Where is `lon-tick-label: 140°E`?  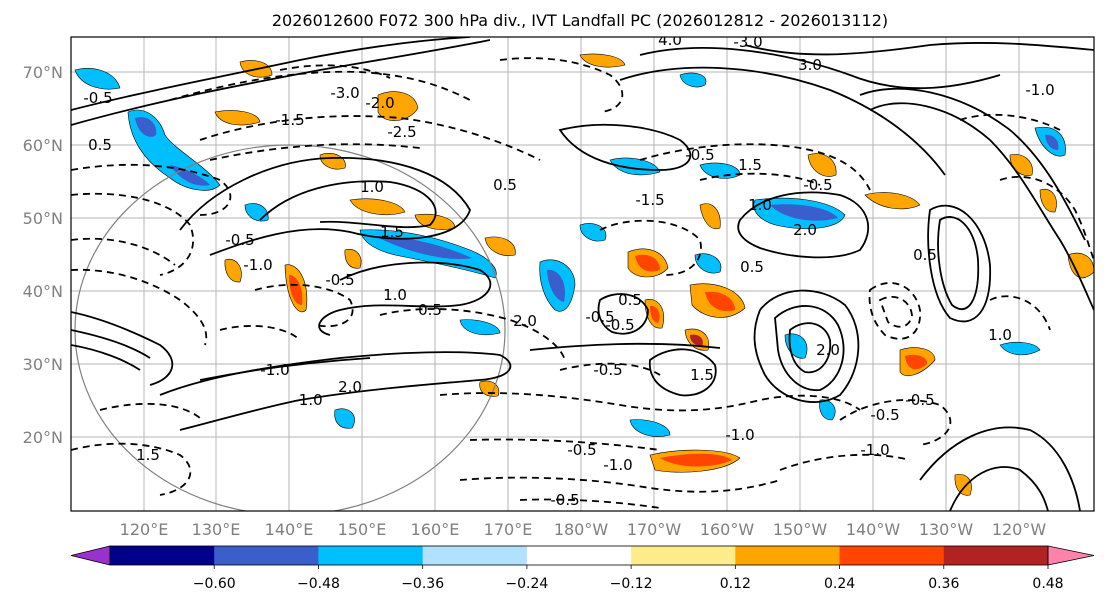 lon-tick-label: 140°E is located at coordinates (289, 529).